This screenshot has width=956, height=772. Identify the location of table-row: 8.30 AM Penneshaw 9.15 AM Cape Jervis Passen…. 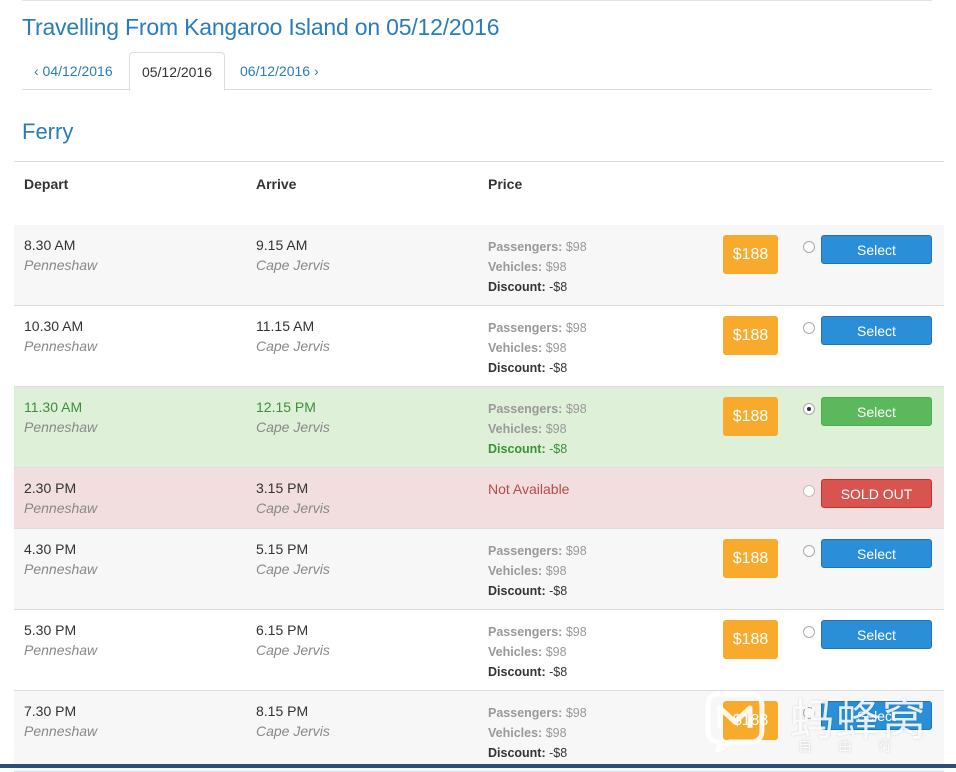
(479, 265).